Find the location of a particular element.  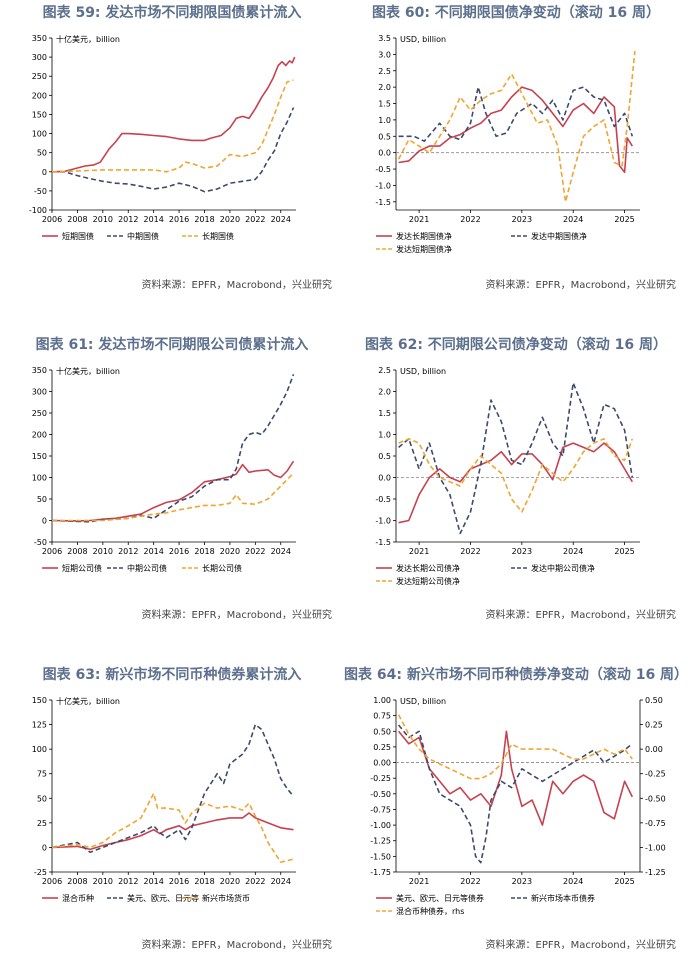

legend-label: 发达中期国债净 is located at coordinates (559, 236).